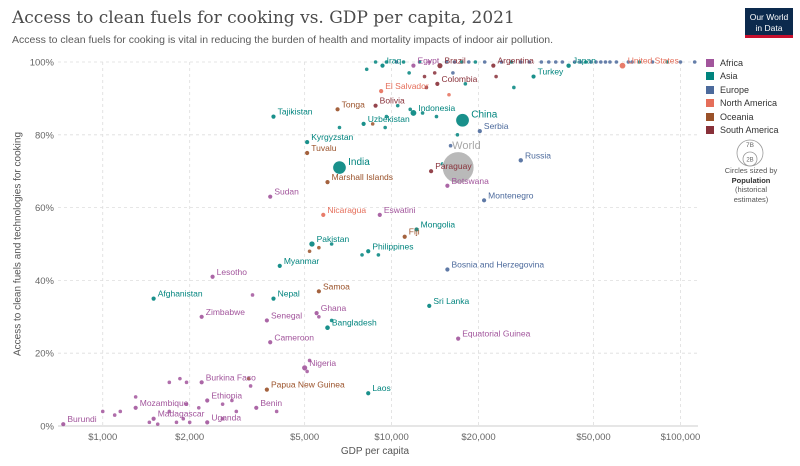 Image resolution: width=800 pixels, height=466 pixels. Describe the element at coordinates (368, 251) in the screenshot. I see `data-point-philippines` at that location.